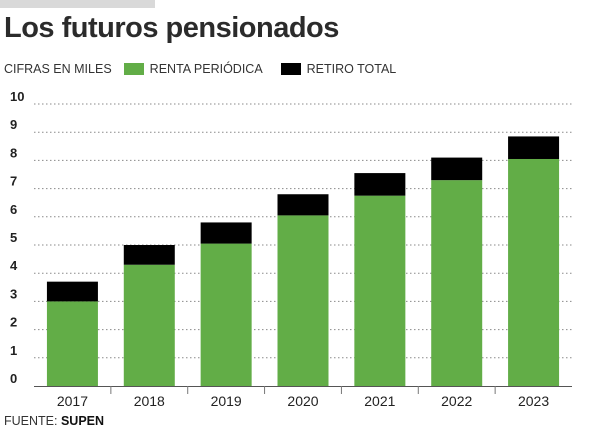  What do you see at coordinates (351, 69) in the screenshot?
I see `legend-label-retiro: RETIRO TOTAL` at bounding box center [351, 69].